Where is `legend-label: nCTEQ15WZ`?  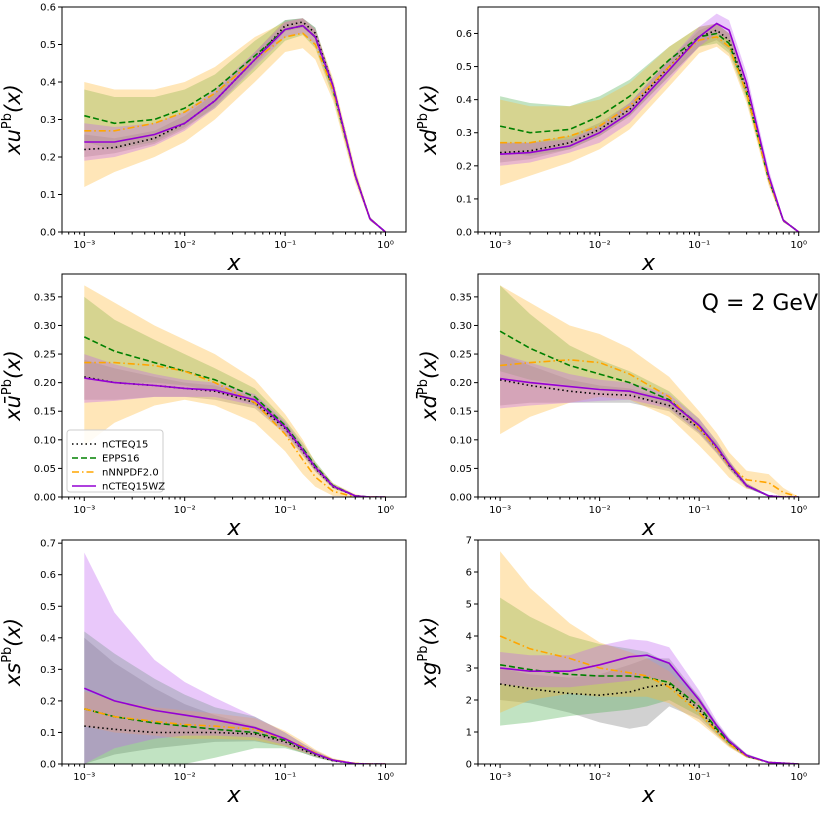 legend-label: nCTEQ15WZ is located at coordinates (133, 487).